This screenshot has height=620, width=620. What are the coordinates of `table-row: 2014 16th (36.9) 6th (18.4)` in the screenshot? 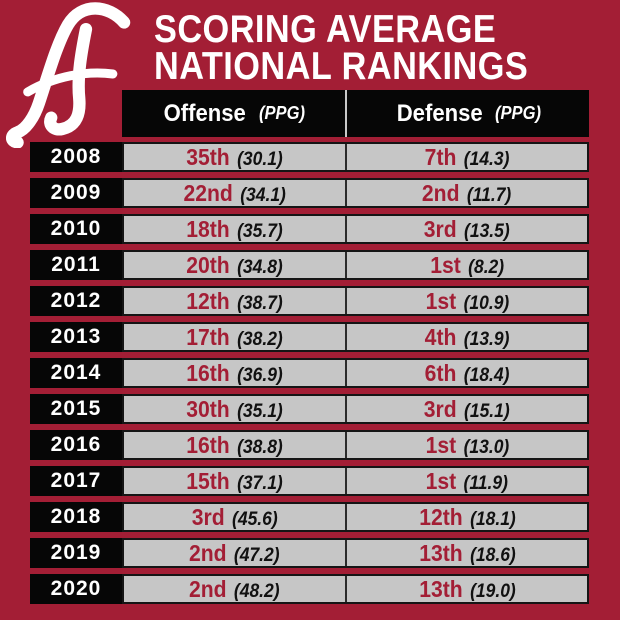 It's located at (309, 373).